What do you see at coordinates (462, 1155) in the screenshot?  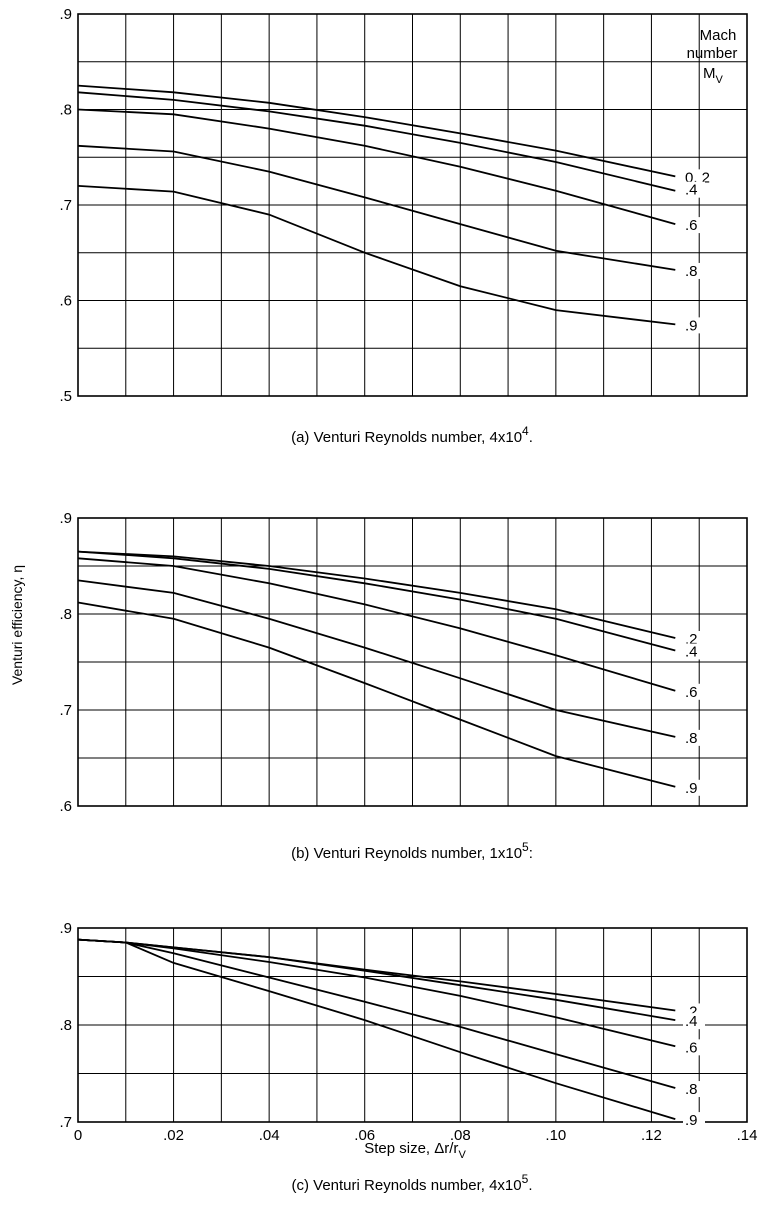 I see `x-axis-label-sub: V` at bounding box center [462, 1155].